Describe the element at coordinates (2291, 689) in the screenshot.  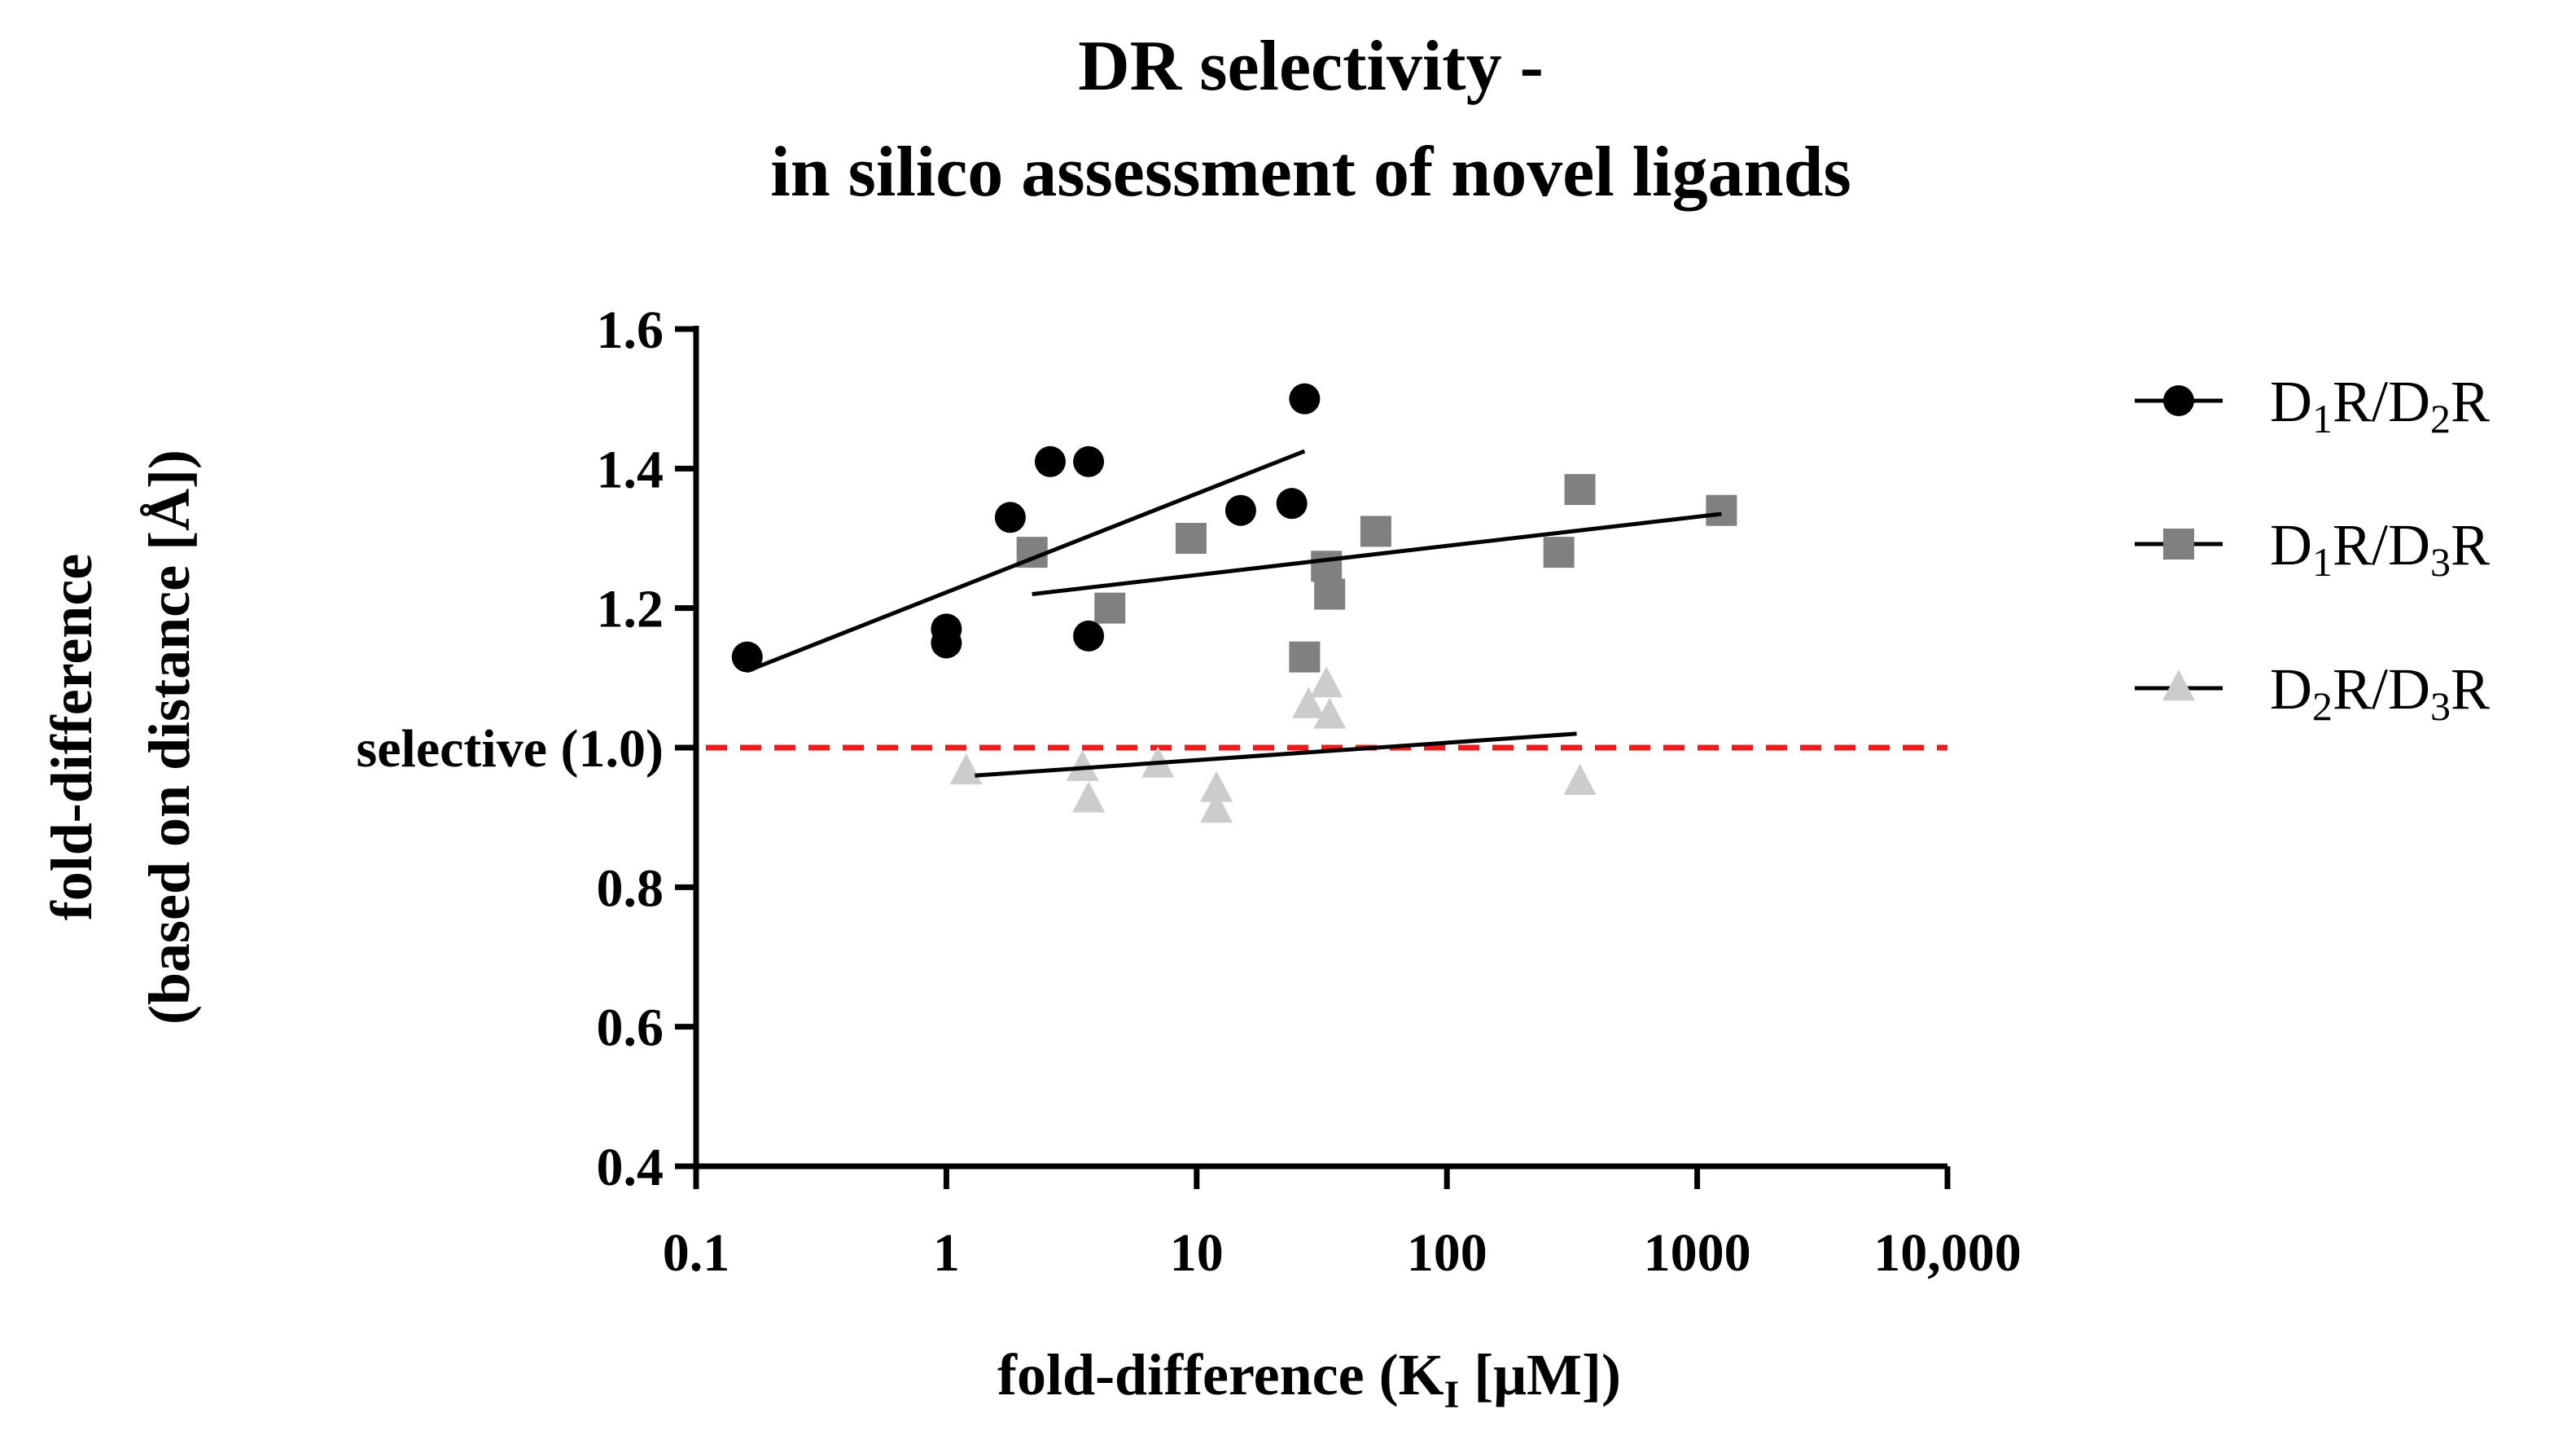
I see `legend-label-2-part-0: D` at that location.